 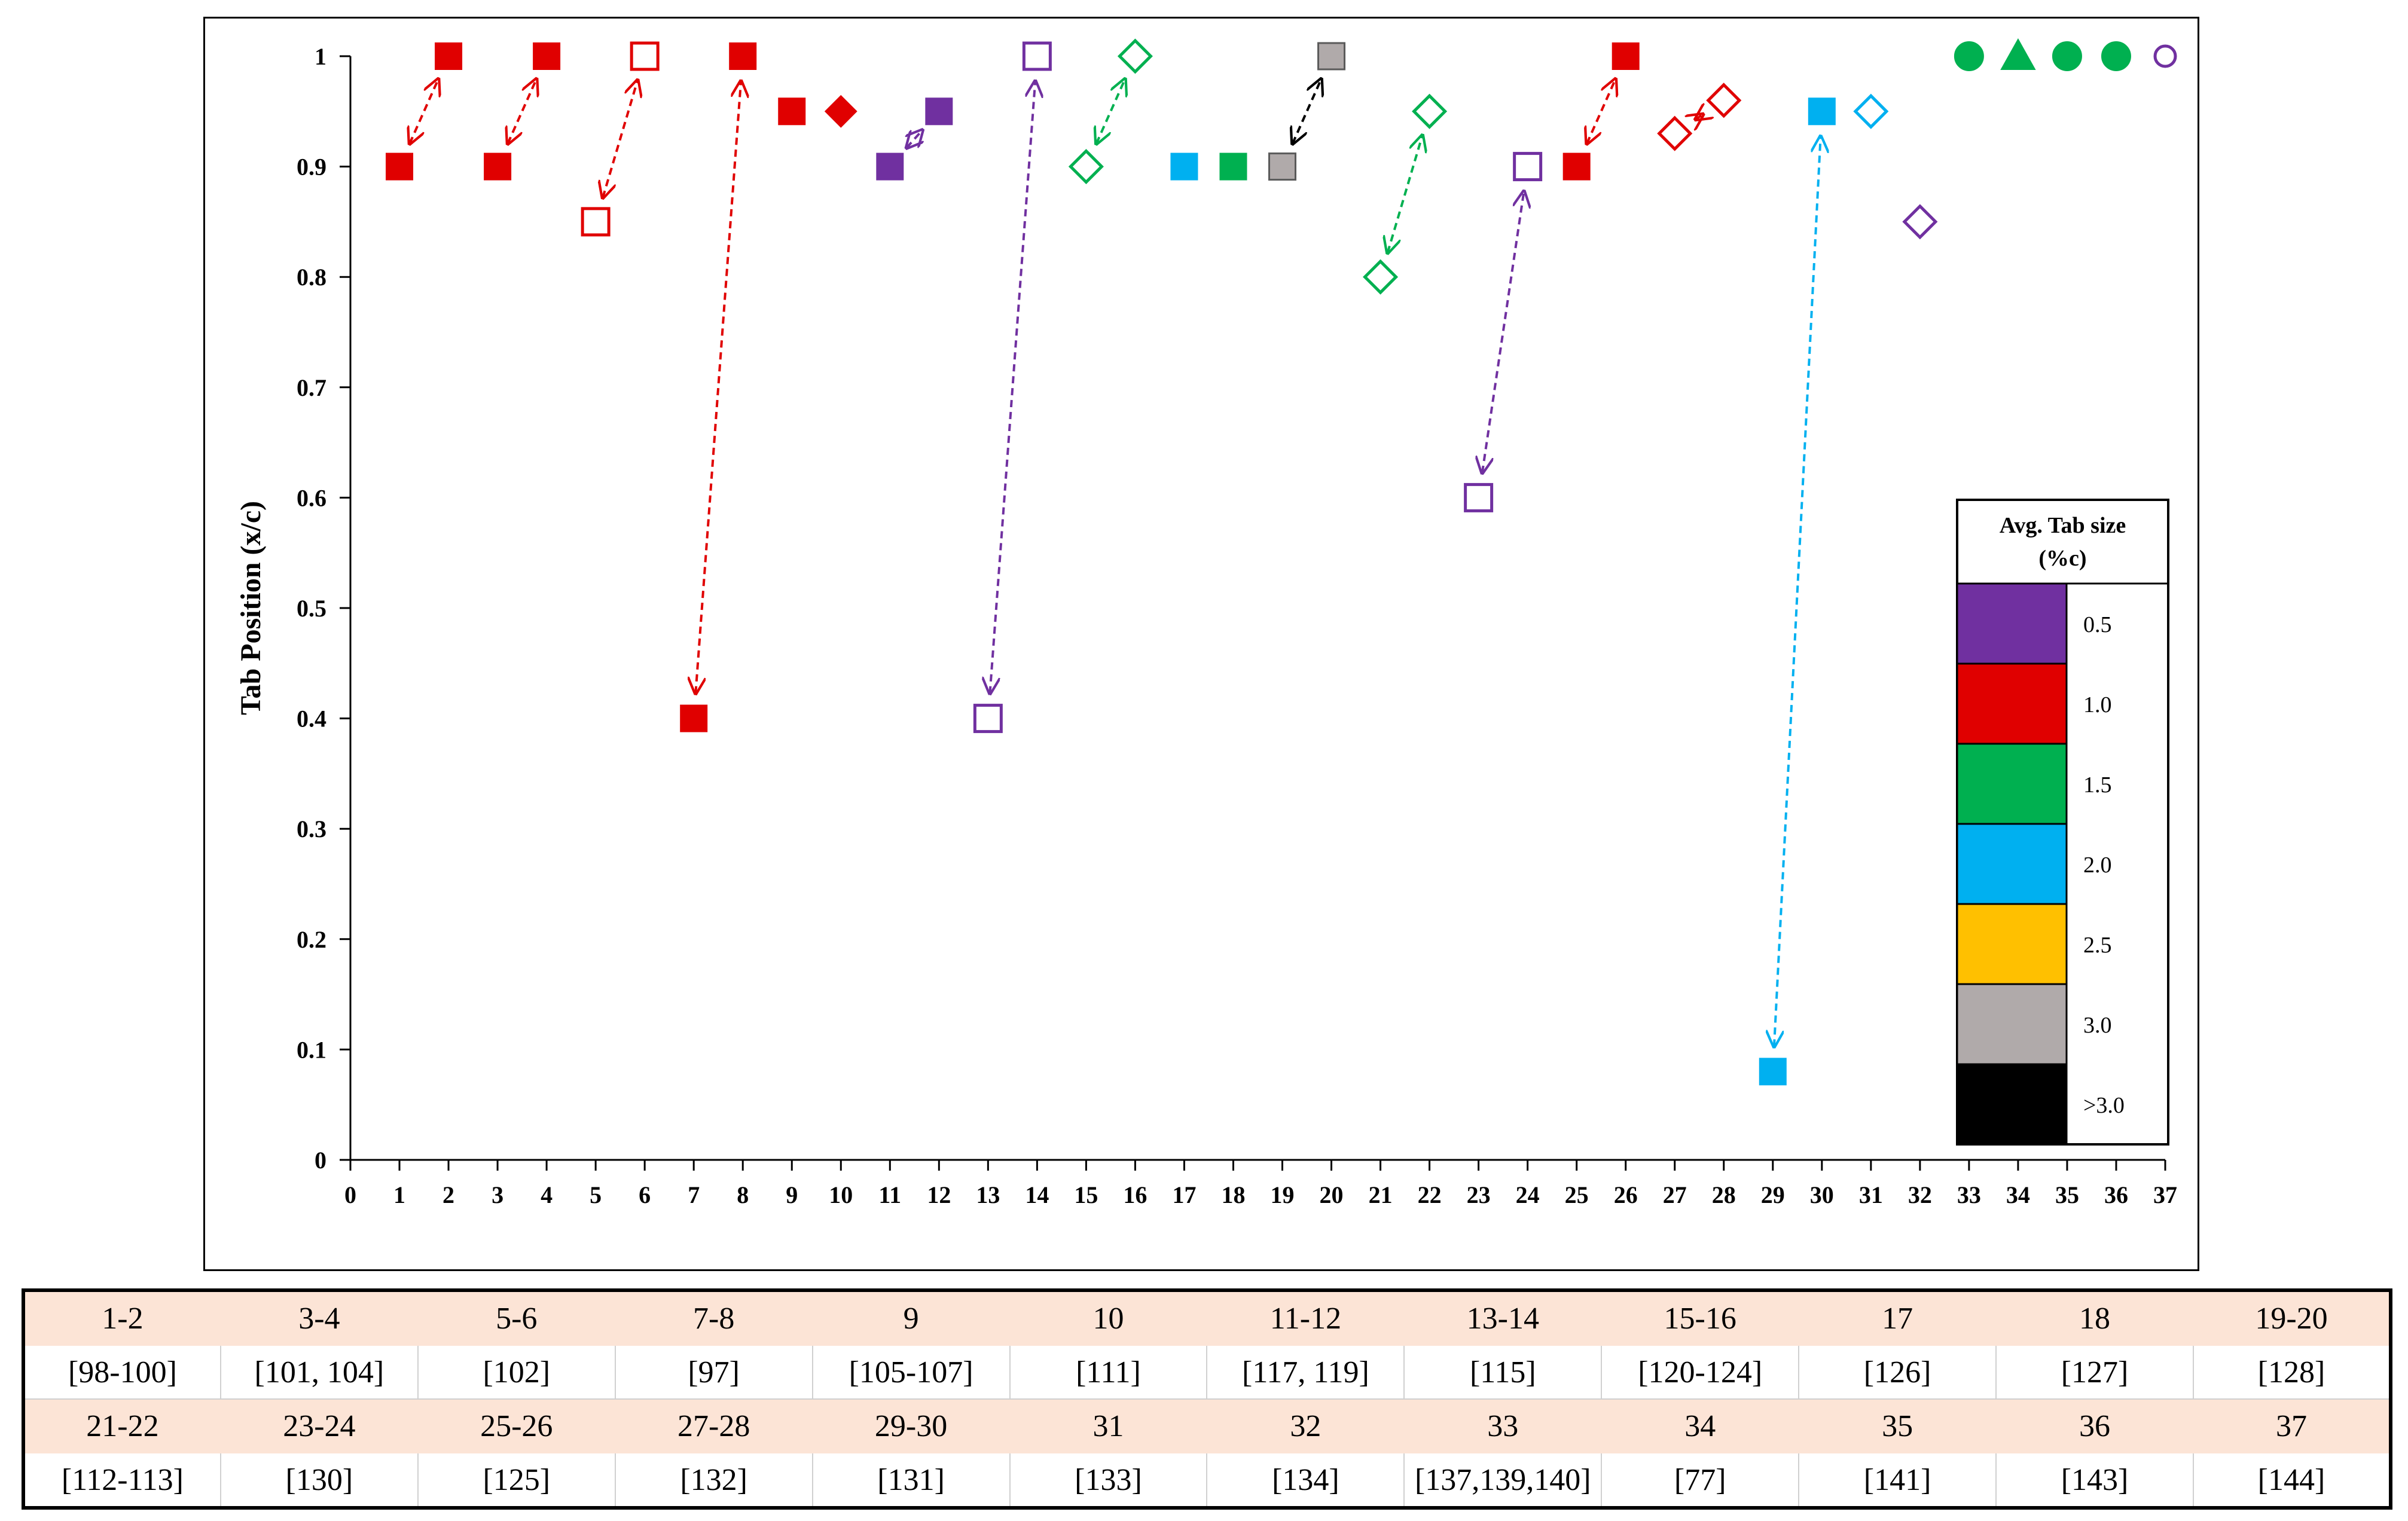 I want to click on table-cell: [137,139,140], so click(x=1503, y=1480).